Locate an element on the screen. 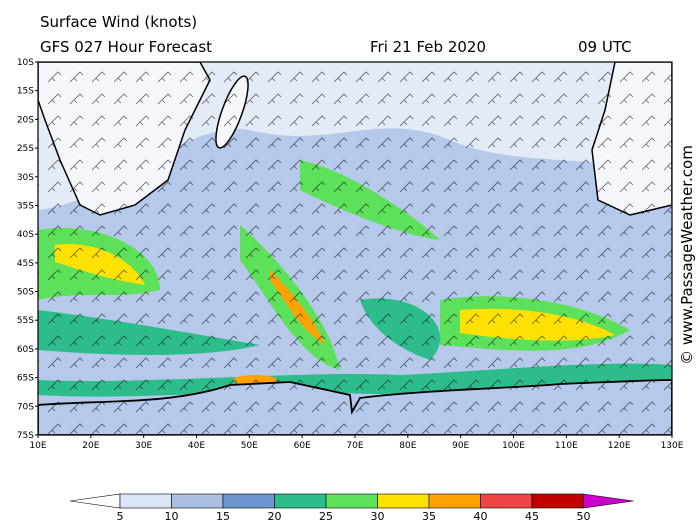  color-bar-label: 45 is located at coordinates (532, 516).